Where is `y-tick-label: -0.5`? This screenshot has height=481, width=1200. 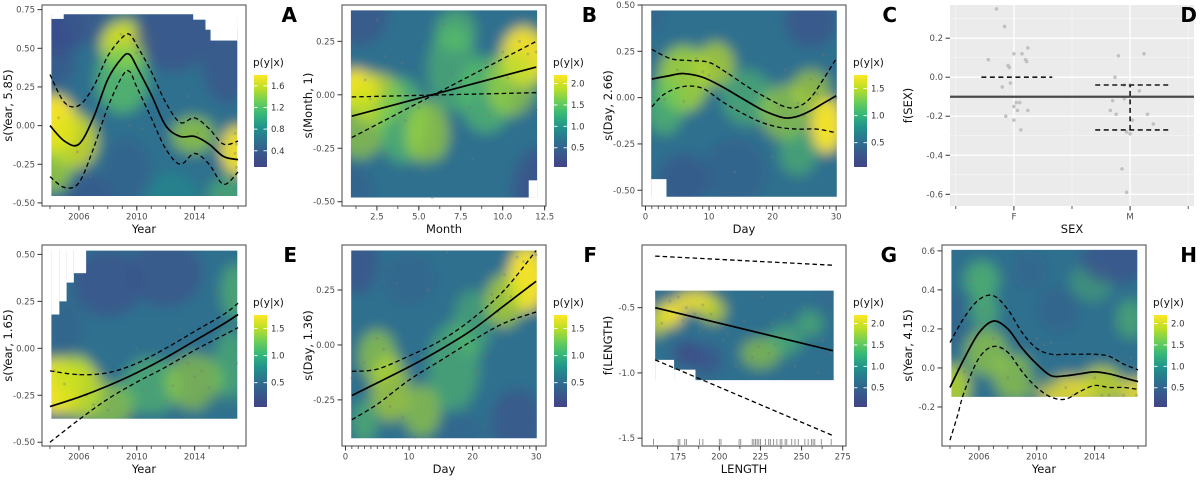
y-tick-label: -0.5 is located at coordinates (626, 309).